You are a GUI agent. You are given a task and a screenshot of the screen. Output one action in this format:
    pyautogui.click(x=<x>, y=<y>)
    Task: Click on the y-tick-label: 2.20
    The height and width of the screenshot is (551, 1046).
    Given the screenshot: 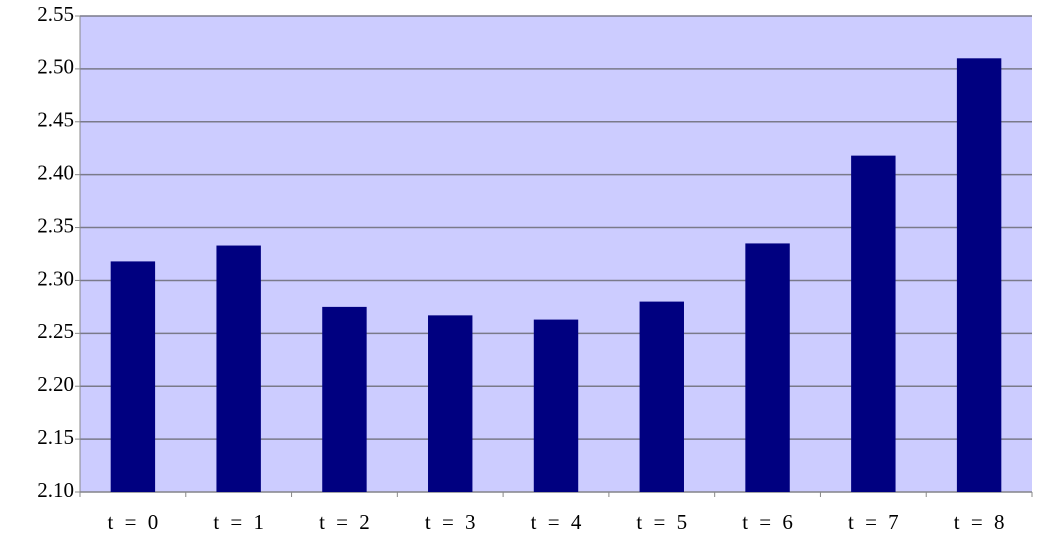 What is the action you would take?
    pyautogui.click(x=55, y=384)
    